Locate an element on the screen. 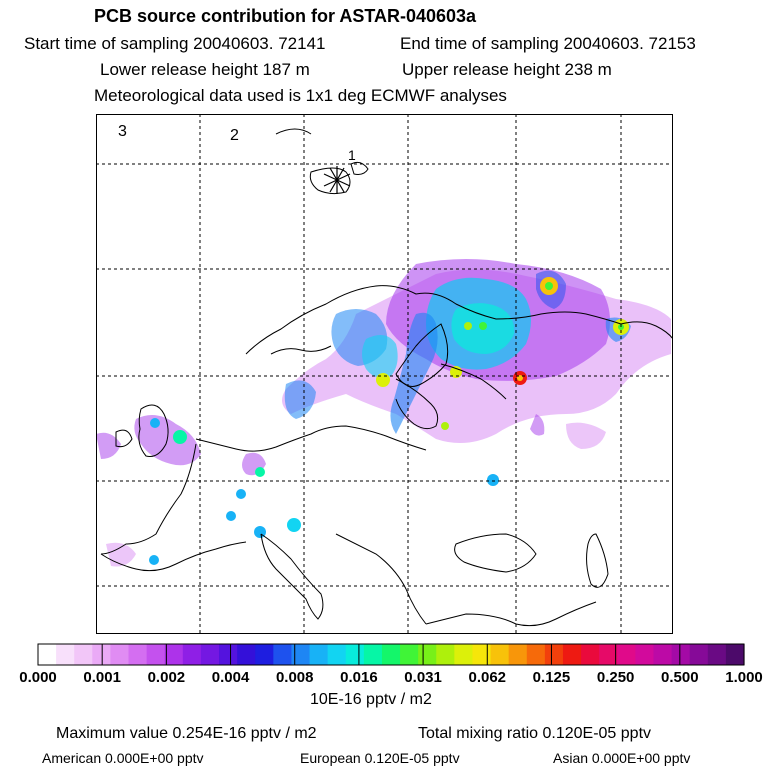 The height and width of the screenshot is (768, 768). colorbar-cells is located at coordinates (391, 654).